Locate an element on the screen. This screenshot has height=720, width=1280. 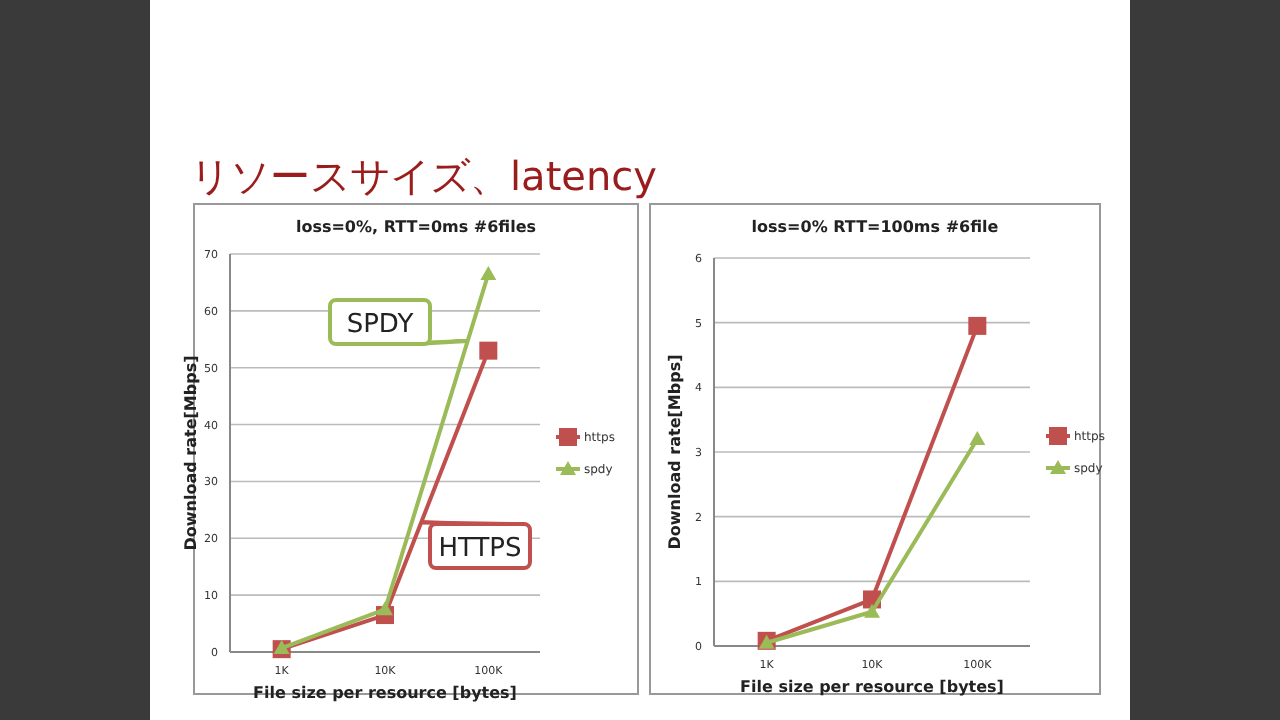
chart-subtitle: loss=0%, RTT=0ms #6files is located at coordinates (416, 227).